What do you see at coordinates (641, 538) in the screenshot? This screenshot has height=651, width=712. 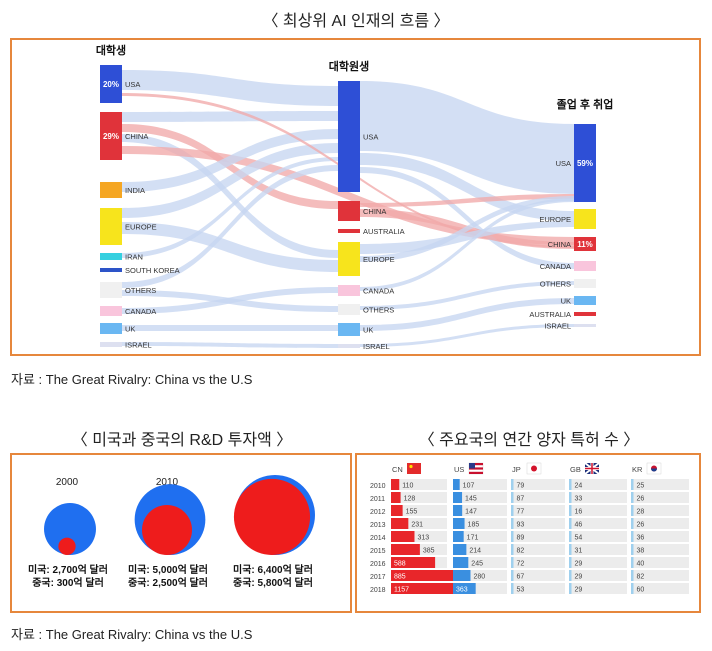 I see `patent-value-KR-2014: 36` at bounding box center [641, 538].